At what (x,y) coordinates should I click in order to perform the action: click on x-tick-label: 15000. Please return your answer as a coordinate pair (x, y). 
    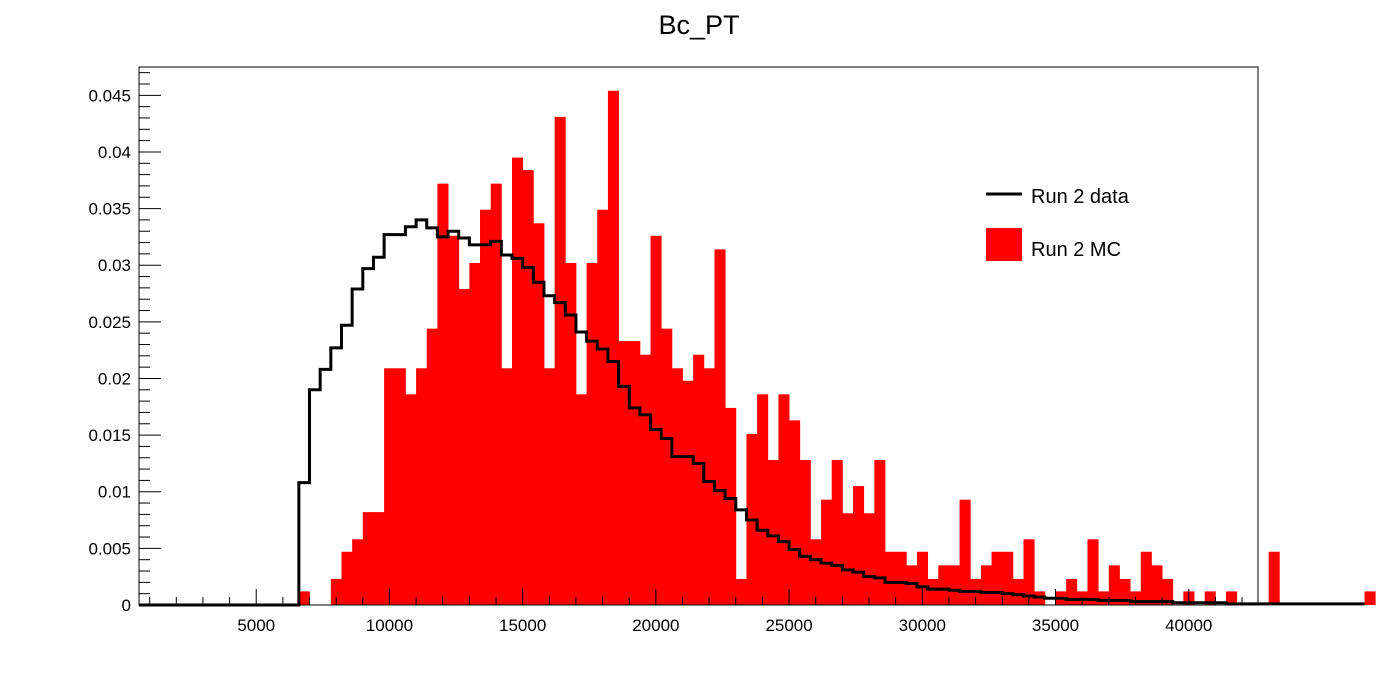
    Looking at the image, I should click on (522, 625).